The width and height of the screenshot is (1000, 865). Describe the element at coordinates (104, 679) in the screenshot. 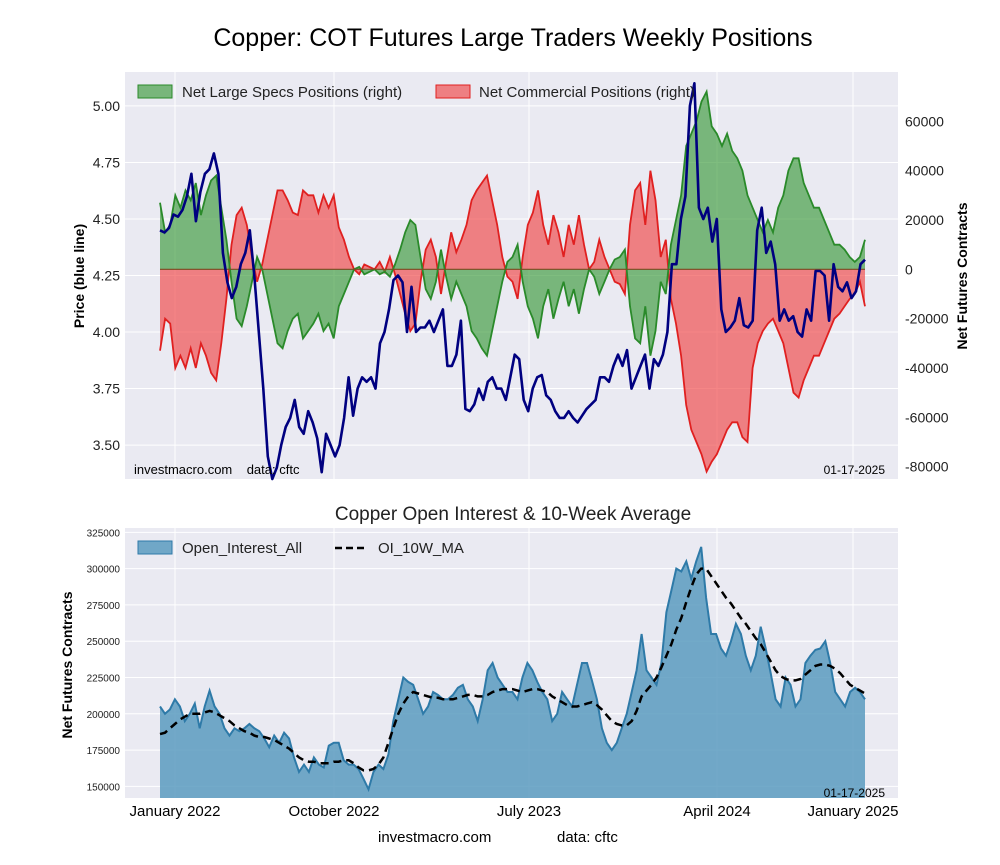

I see `bottom-ytick-4: 225000` at that location.